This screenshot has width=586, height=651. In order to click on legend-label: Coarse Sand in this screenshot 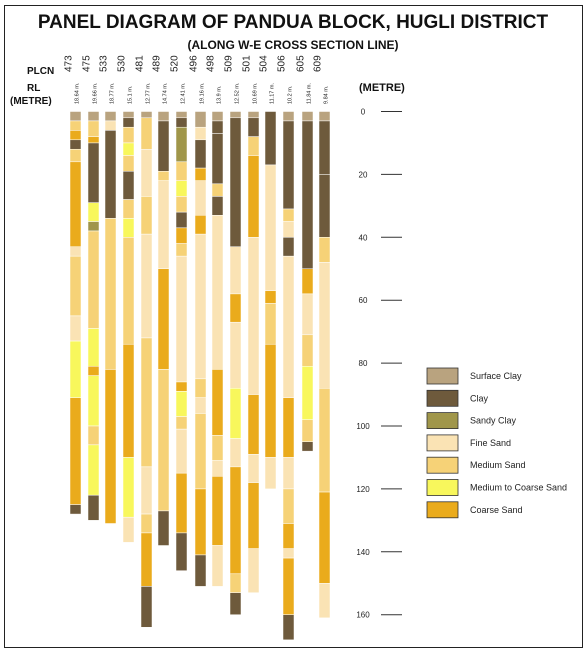, I will do `click(496, 510)`.